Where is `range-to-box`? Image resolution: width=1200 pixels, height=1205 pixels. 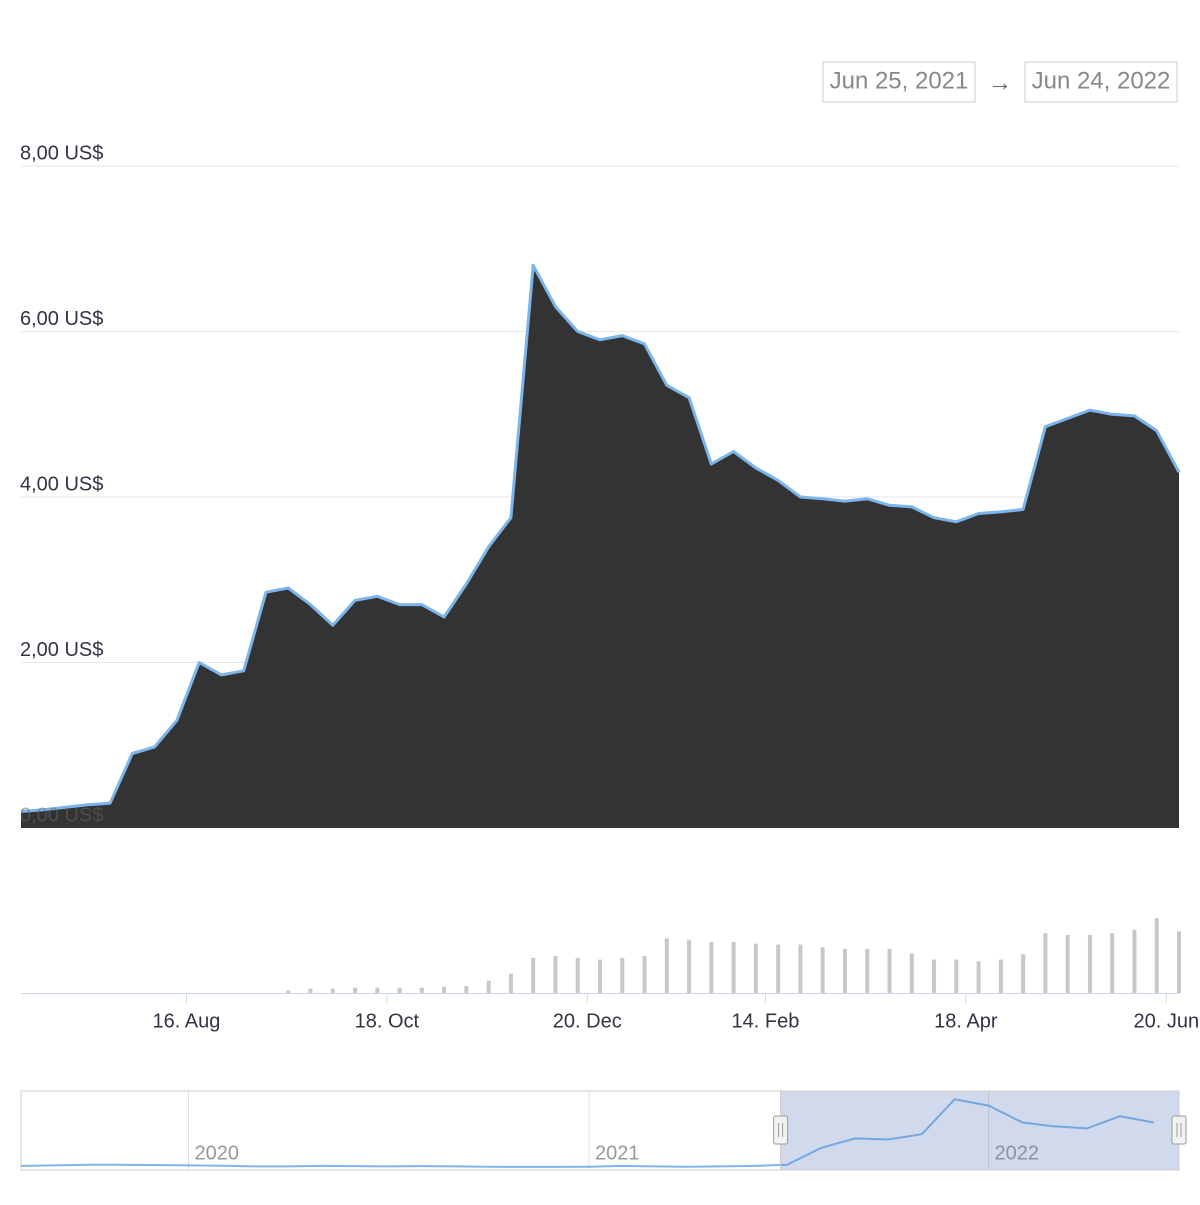 range-to-box is located at coordinates (1101, 82).